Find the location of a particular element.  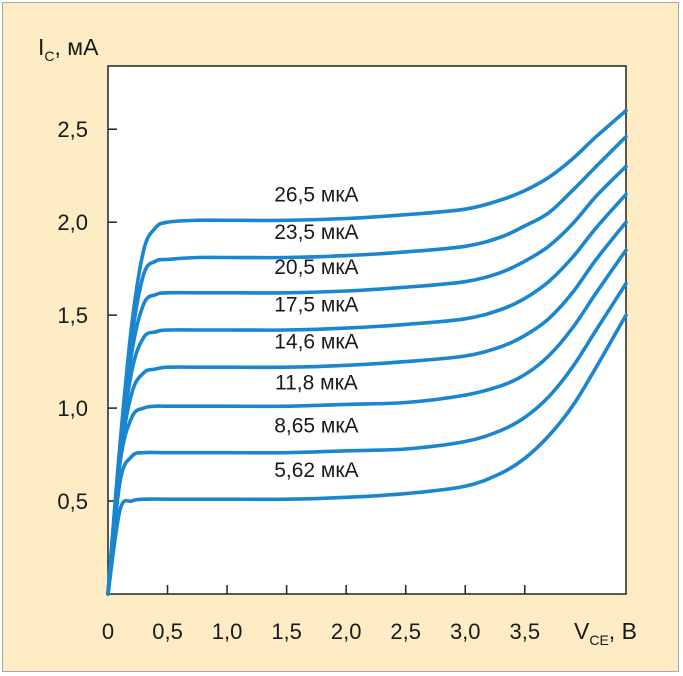

x-axis-title: VCE, В is located at coordinates (605, 633).